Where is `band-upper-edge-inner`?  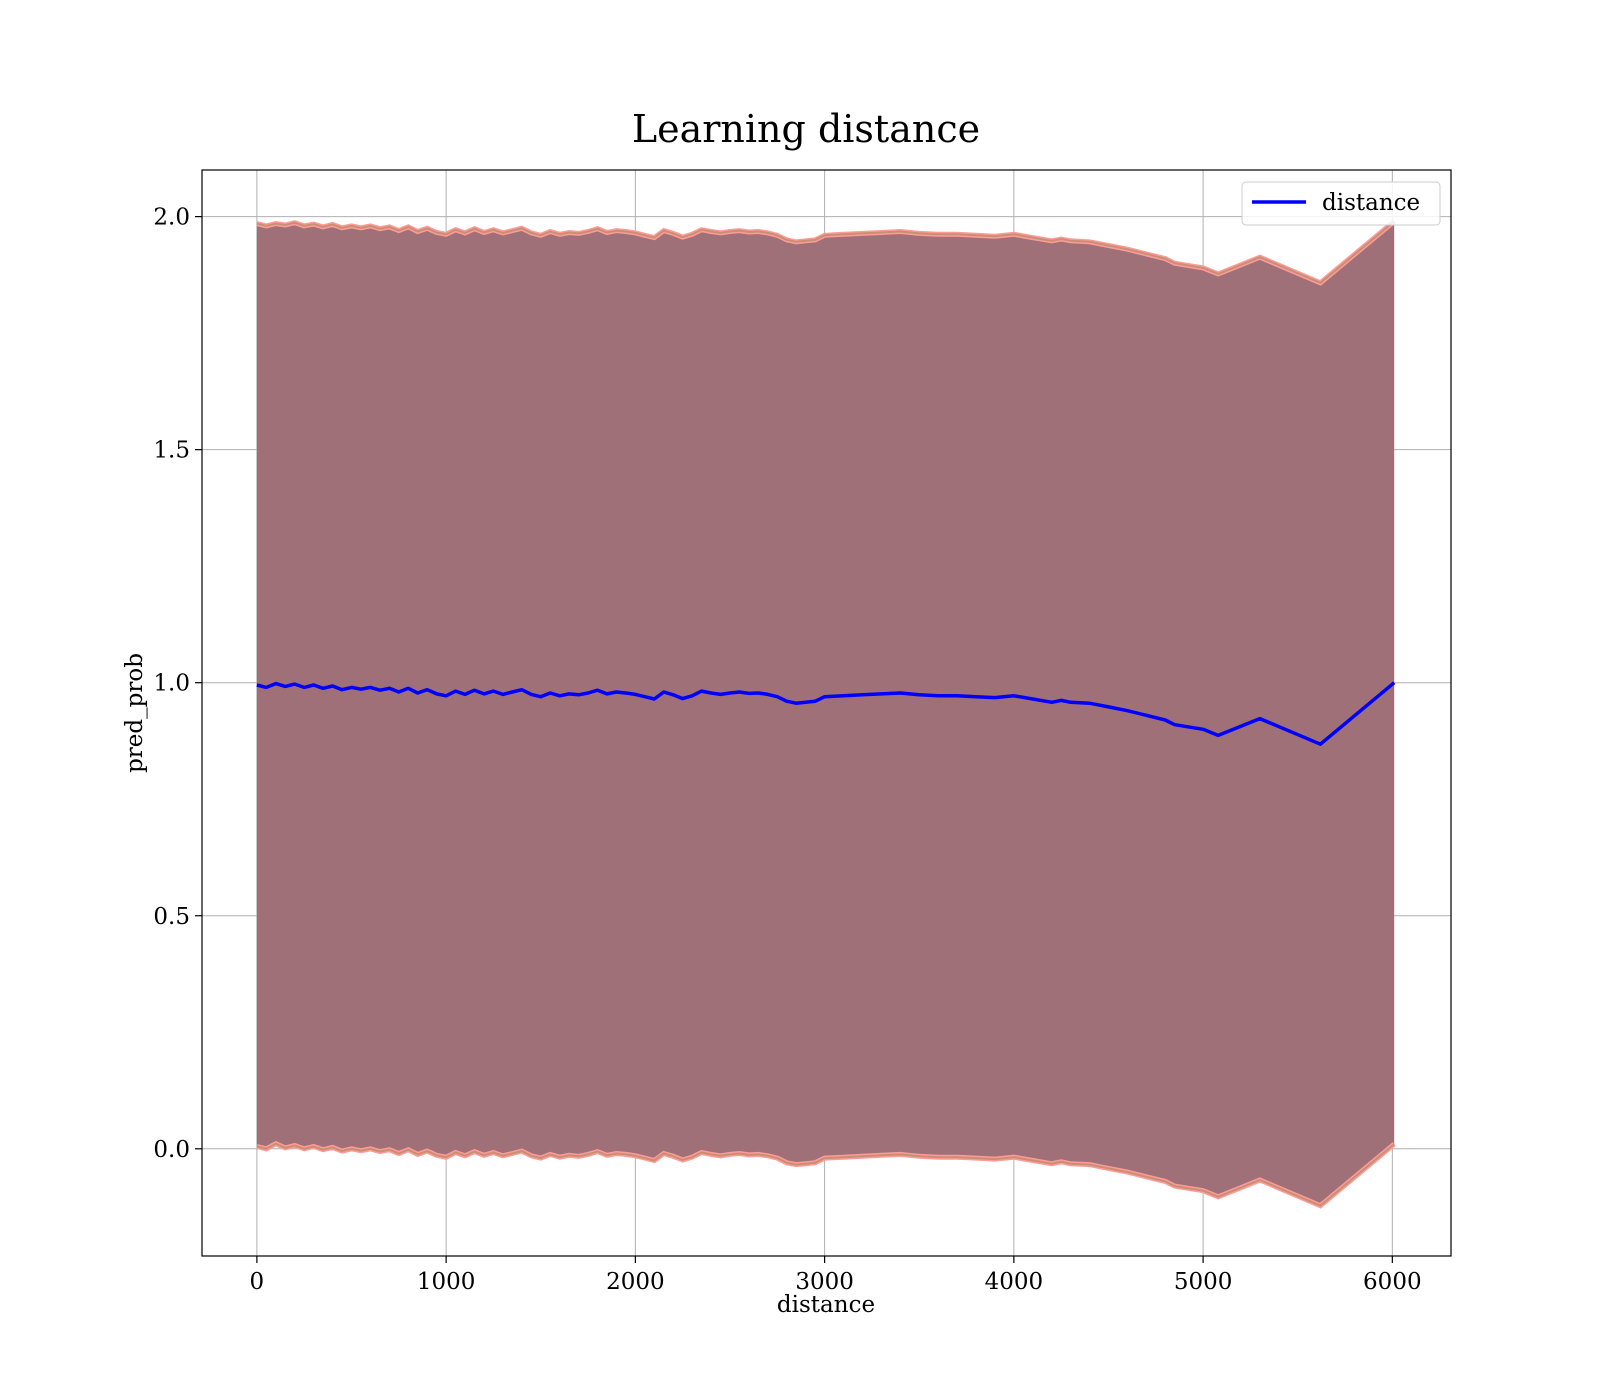
band-upper-edge-inner is located at coordinates (825, 252).